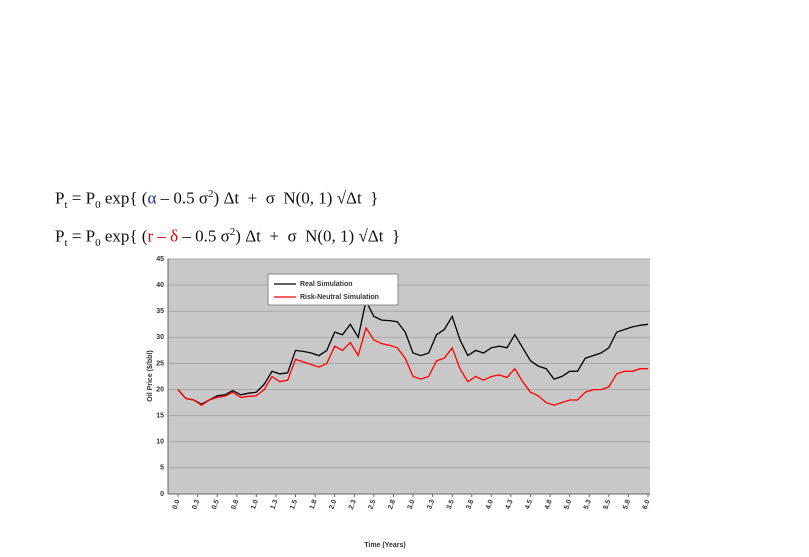  I want to click on formula-highlight: r – δ, so click(163, 236).